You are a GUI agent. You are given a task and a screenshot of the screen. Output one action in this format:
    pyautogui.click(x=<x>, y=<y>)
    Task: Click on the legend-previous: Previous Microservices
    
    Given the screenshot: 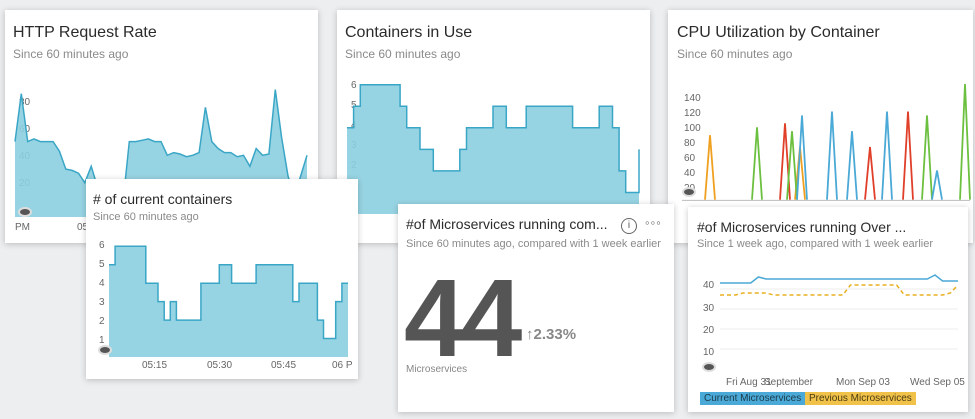 What is the action you would take?
    pyautogui.click(x=860, y=398)
    